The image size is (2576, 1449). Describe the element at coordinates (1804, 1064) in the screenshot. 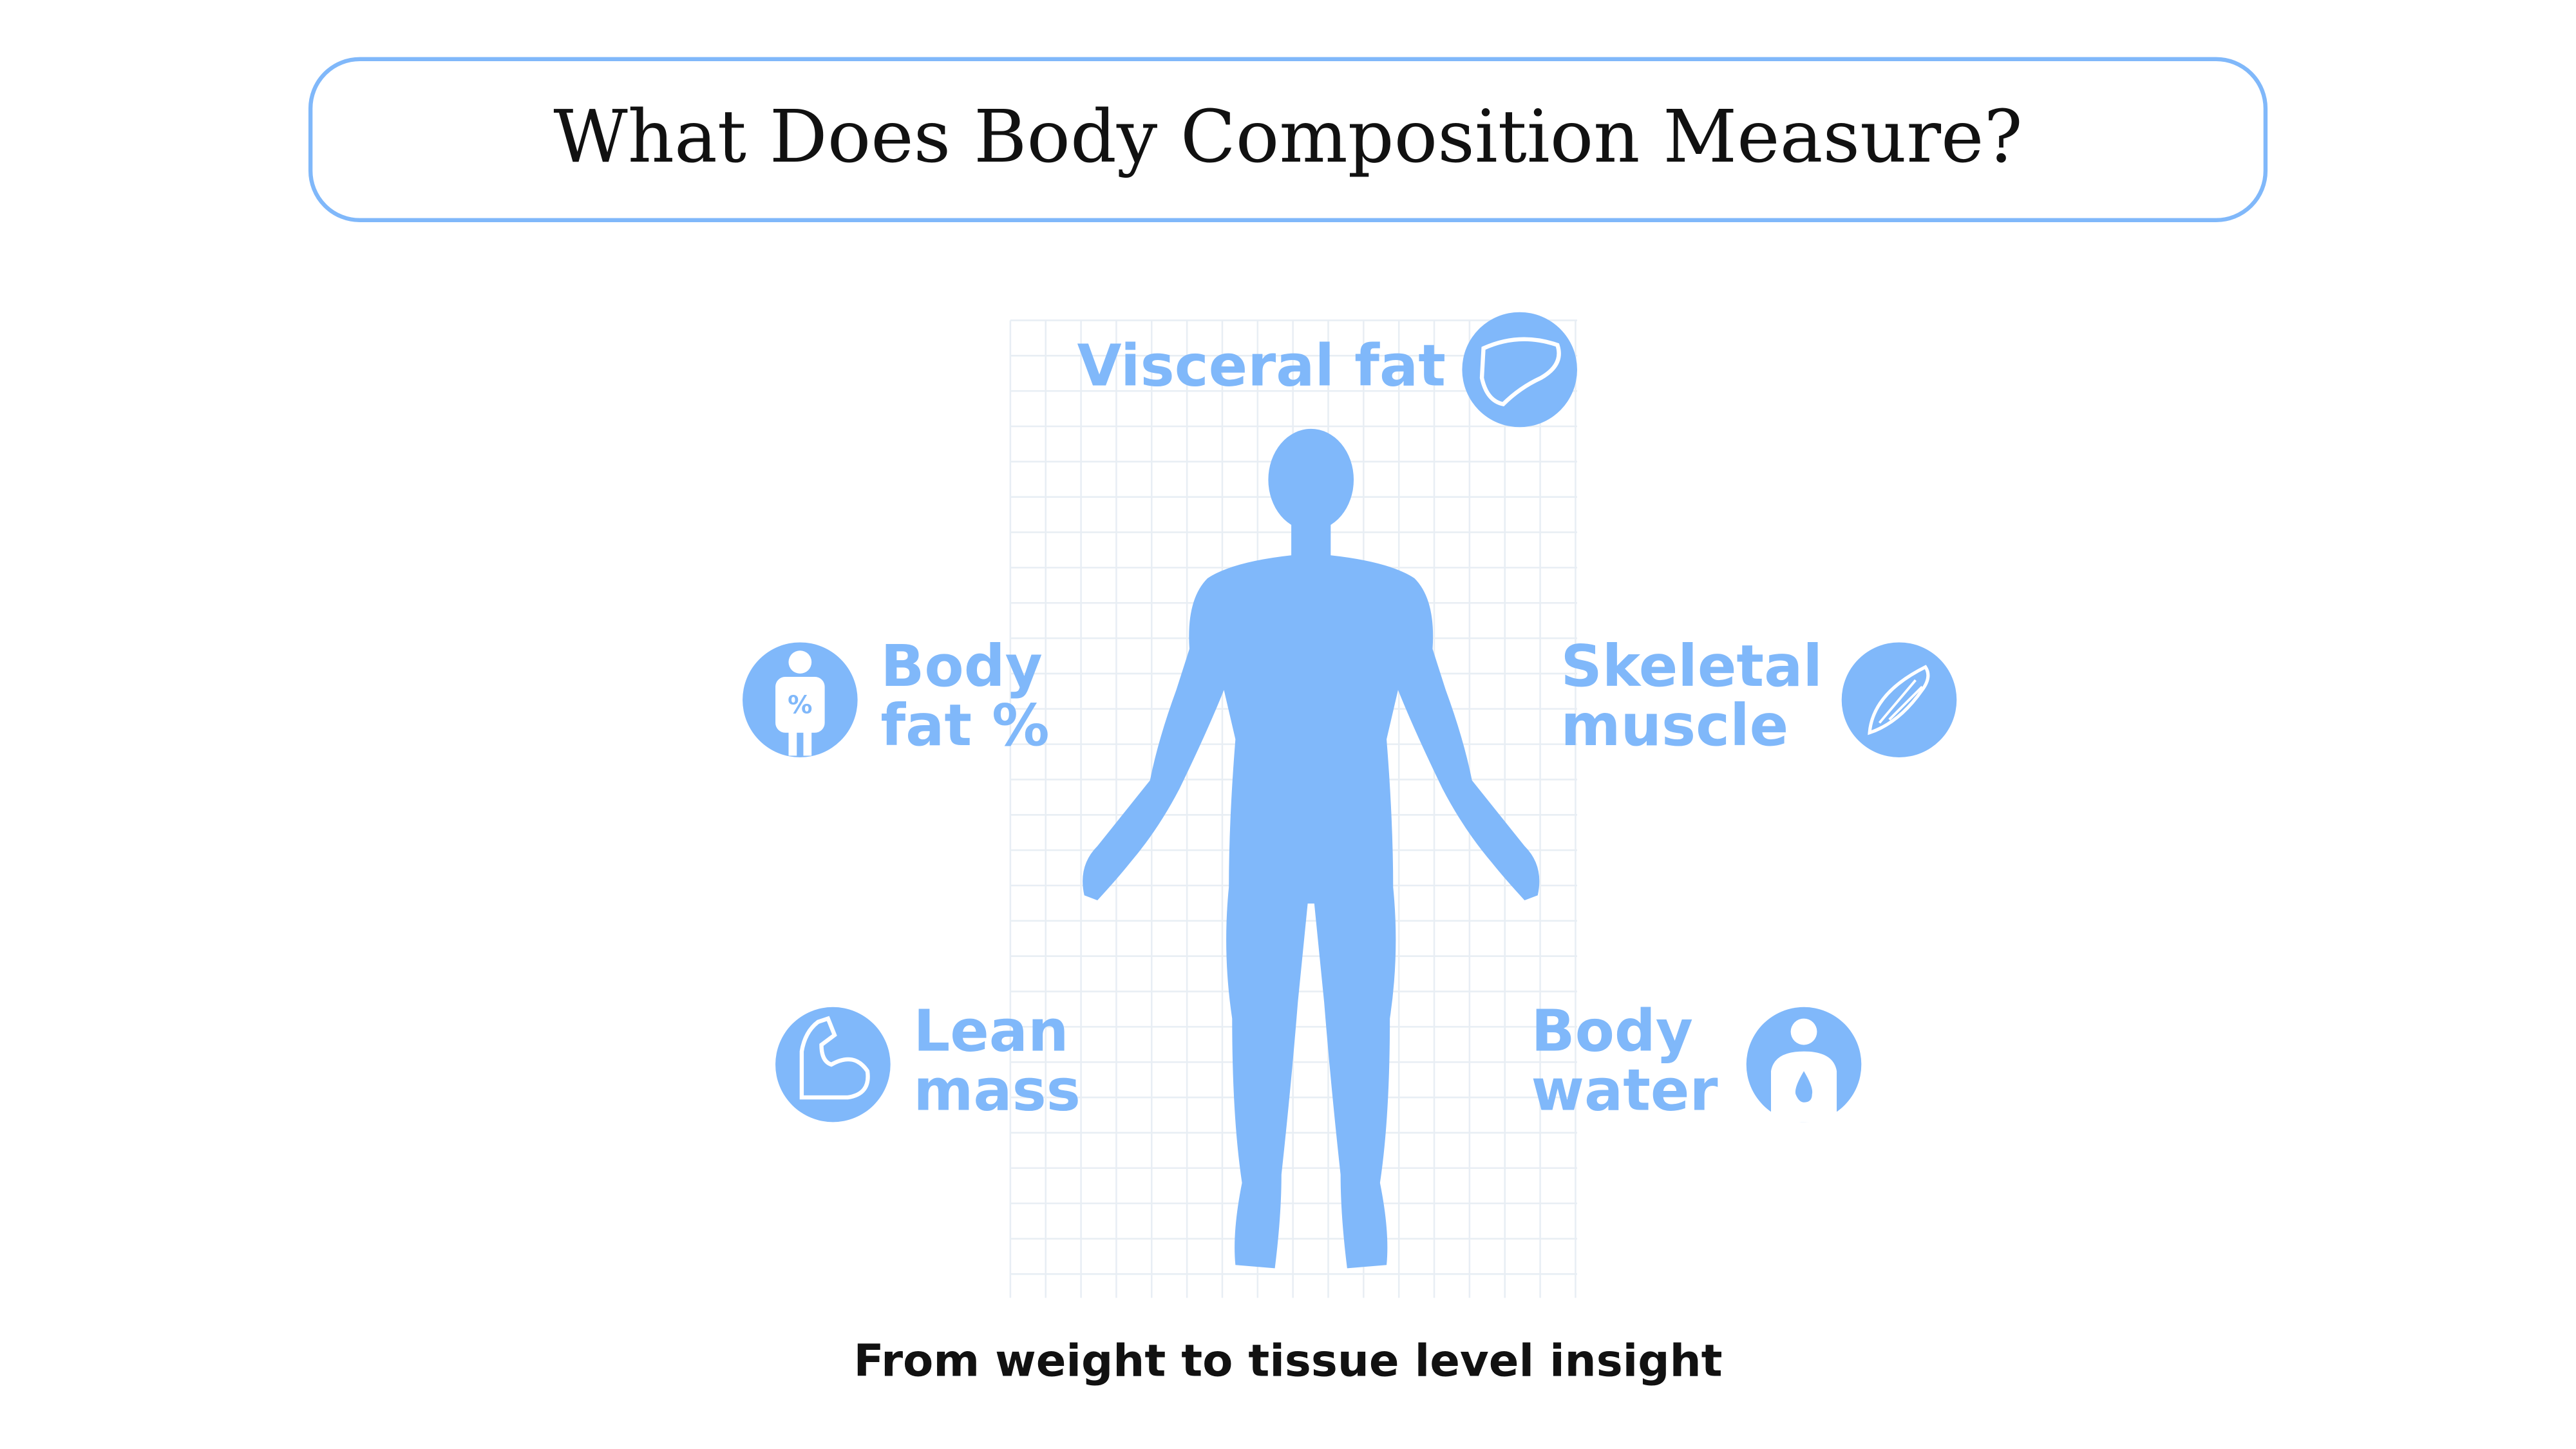

I see `water-icon` at that location.